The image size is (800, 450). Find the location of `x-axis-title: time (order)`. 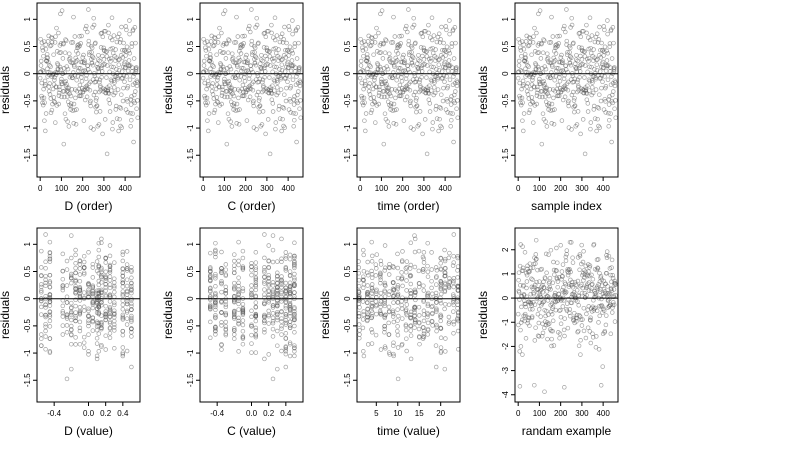

x-axis-title: time (order) is located at coordinates (408, 206).